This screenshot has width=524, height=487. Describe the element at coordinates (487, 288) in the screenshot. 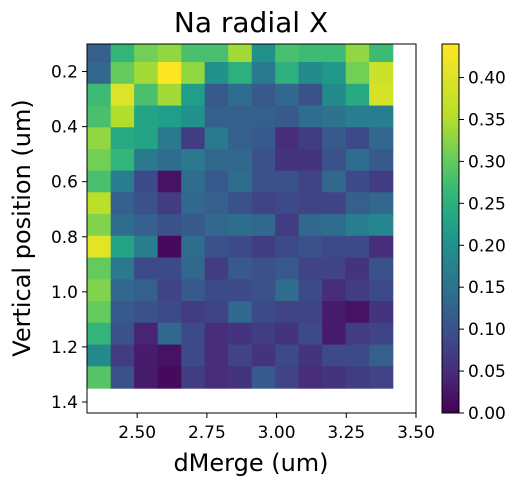

I see `colorbar-tick-label: 0.15` at that location.